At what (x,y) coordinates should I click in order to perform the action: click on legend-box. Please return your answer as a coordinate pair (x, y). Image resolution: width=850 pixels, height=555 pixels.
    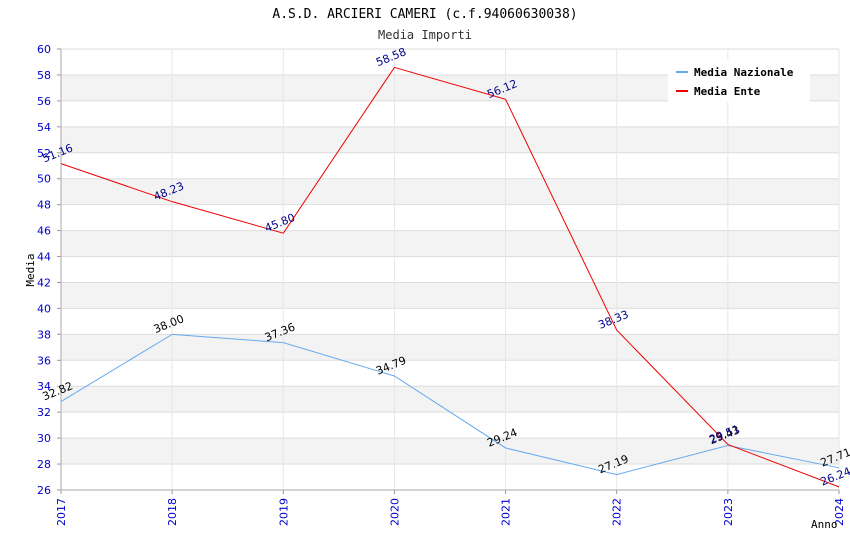
    Looking at the image, I should click on (739, 81).